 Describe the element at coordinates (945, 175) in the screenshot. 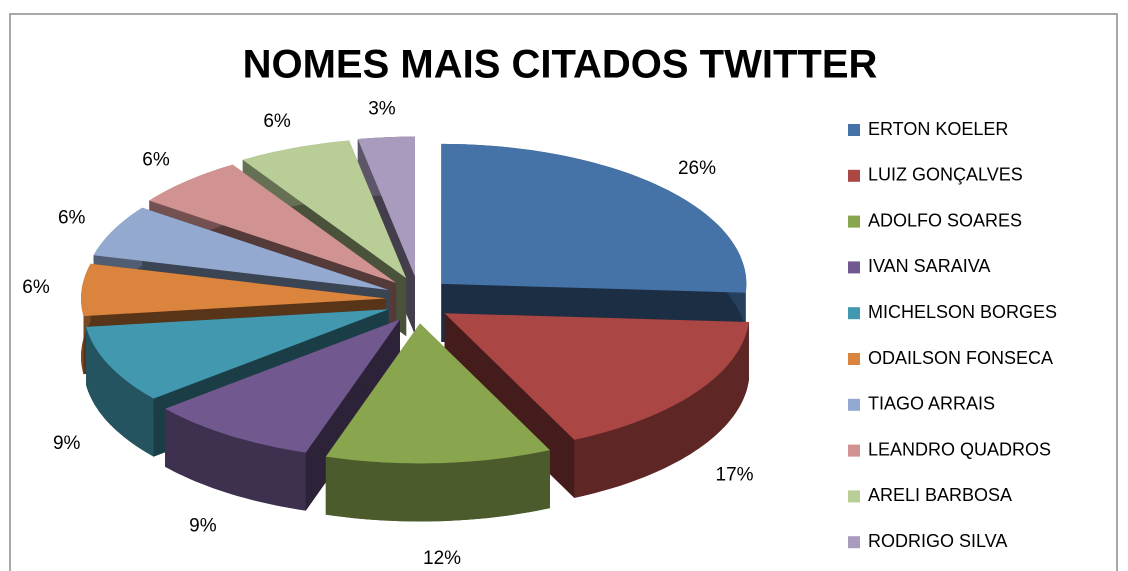

I see `legend-label: LUIZ GONÇALVES` at that location.